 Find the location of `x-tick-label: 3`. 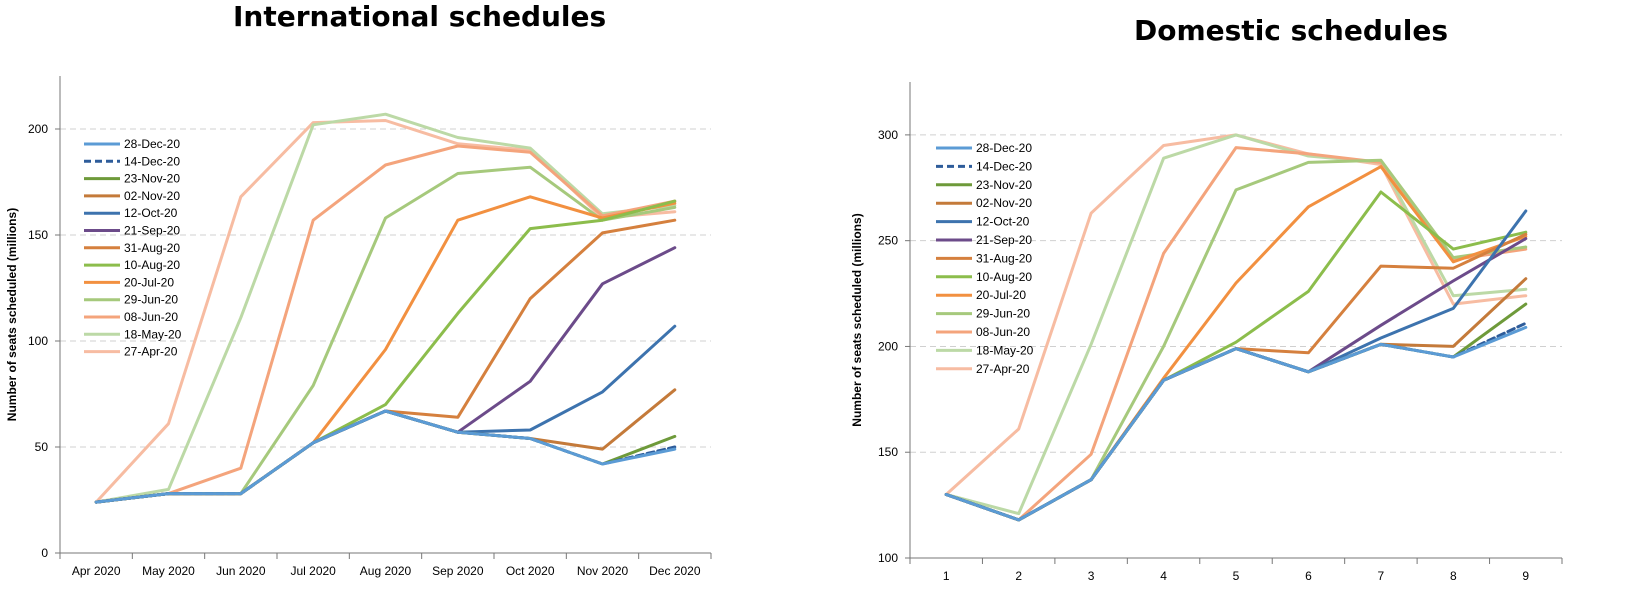

x-tick-label: 3 is located at coordinates (1091, 576).